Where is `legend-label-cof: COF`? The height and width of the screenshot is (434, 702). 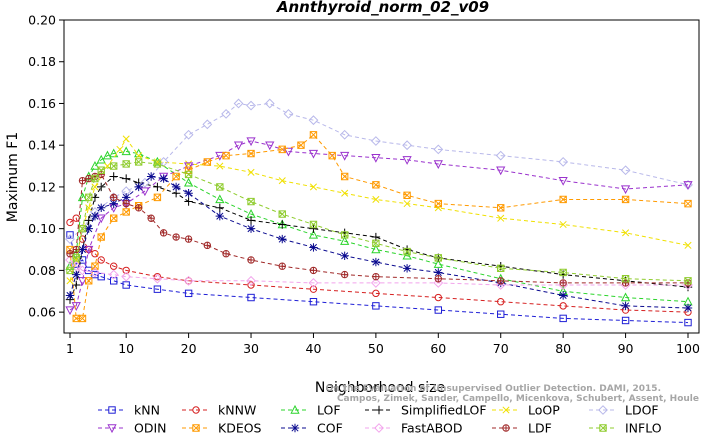 legend-label-cof: COF is located at coordinates (330, 427).